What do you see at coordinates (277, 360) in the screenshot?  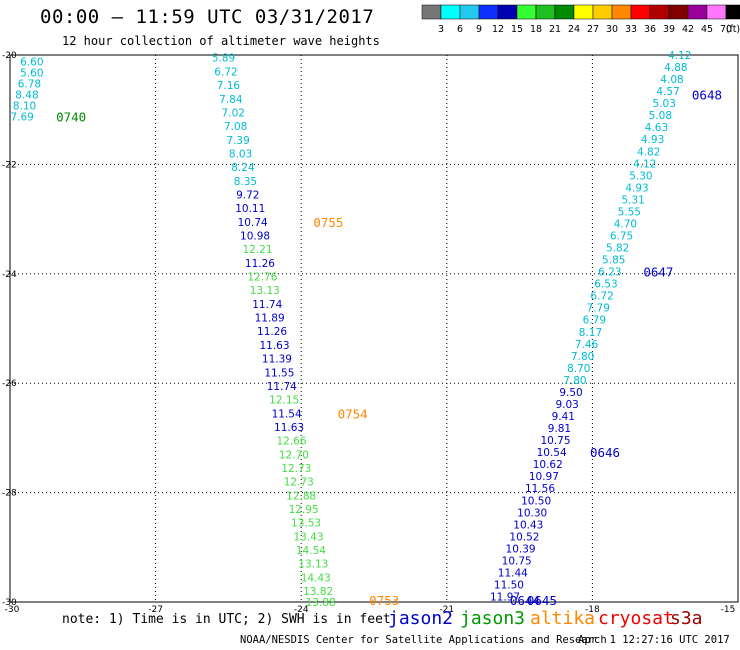 I see `swh-value-label: 11.39` at bounding box center [277, 360].